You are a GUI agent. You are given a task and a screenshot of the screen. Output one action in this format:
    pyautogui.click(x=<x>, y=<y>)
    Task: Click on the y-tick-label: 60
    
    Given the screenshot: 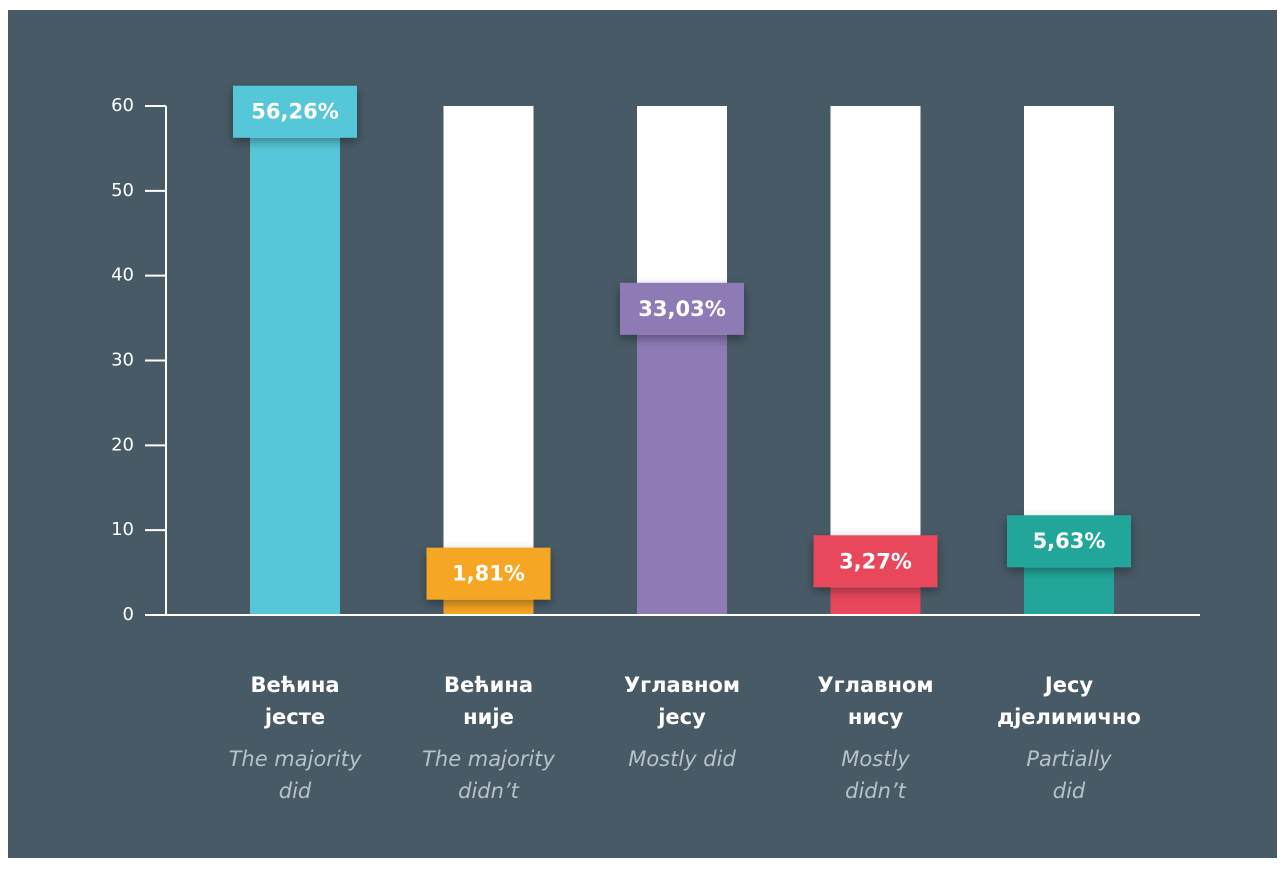 What is the action you would take?
    pyautogui.click(x=122, y=105)
    